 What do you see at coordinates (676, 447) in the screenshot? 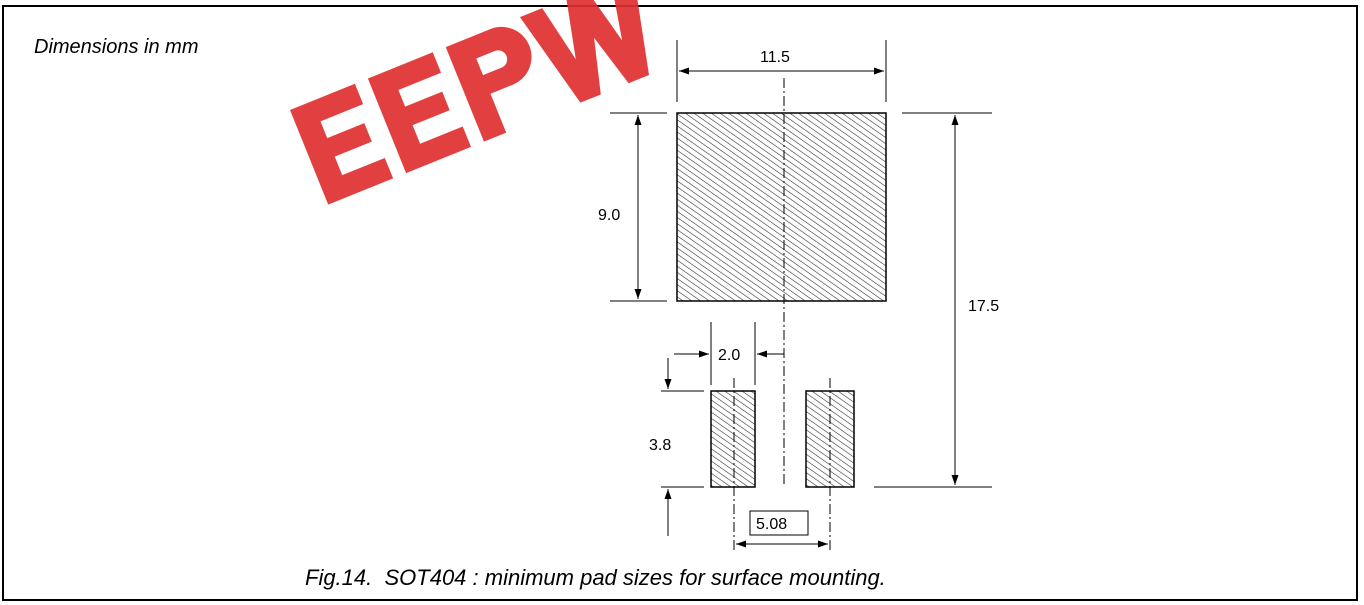
I see `dim-lead-pad-height: 3.8` at bounding box center [676, 447].